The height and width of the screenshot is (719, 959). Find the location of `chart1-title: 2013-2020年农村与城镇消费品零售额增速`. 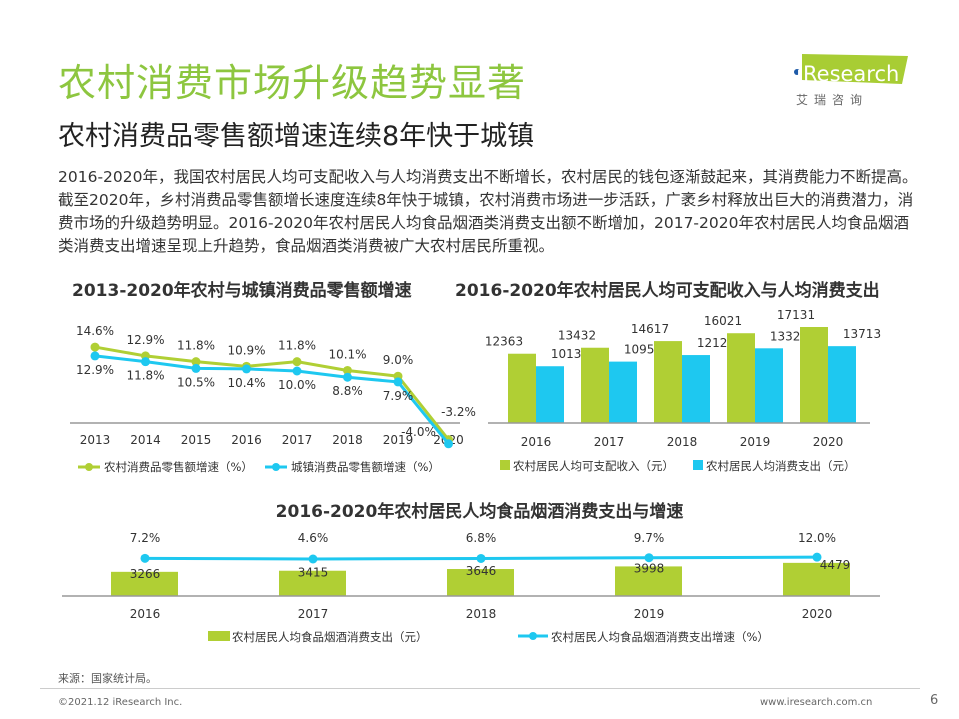

chart1-title: 2013-2020年农村与城镇消费品零售额增速 is located at coordinates (242, 291).